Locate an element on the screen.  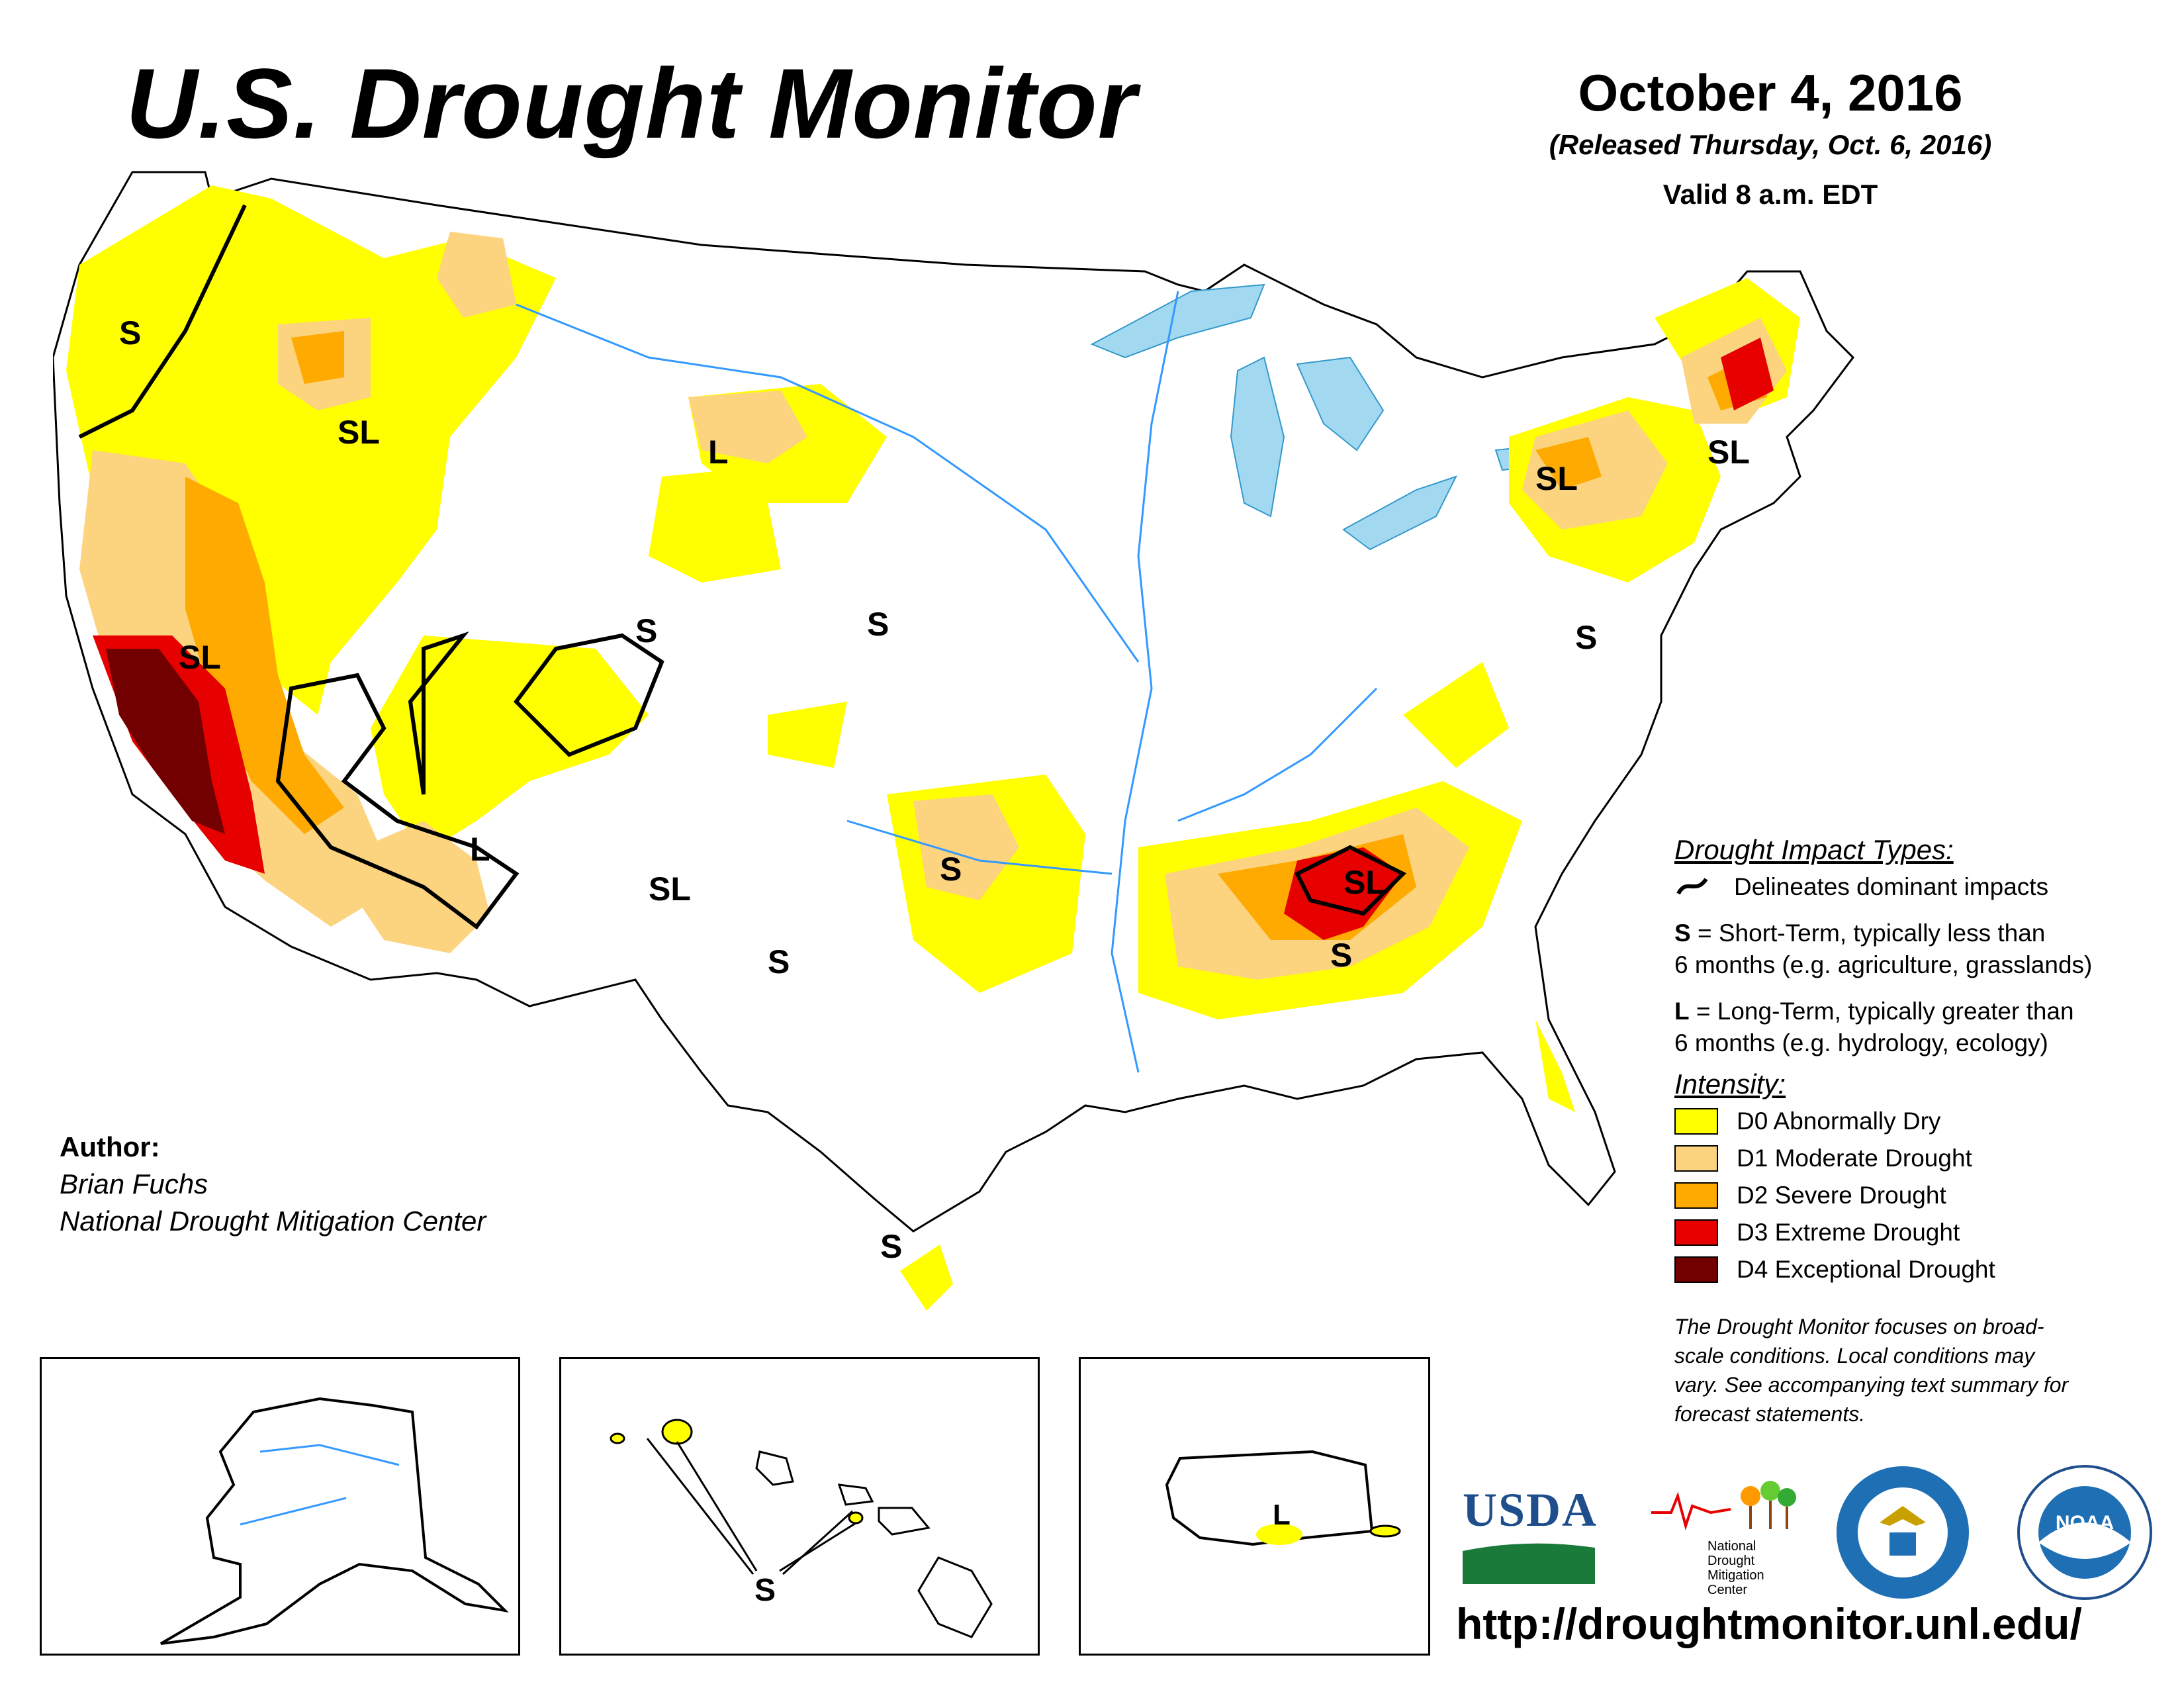
ndmc-logo-text: National Drought Mitigation Center is located at coordinates (1727, 1568).